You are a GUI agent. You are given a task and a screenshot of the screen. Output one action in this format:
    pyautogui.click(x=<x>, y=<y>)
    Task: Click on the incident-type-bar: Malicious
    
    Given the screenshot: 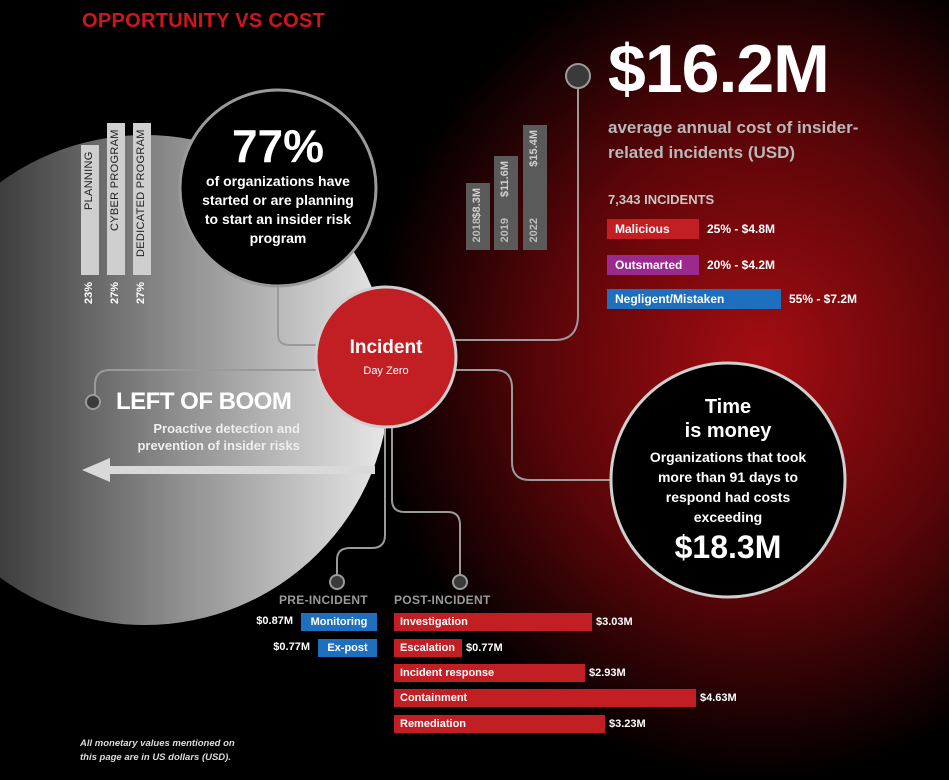 What is the action you would take?
    pyautogui.click(x=653, y=229)
    